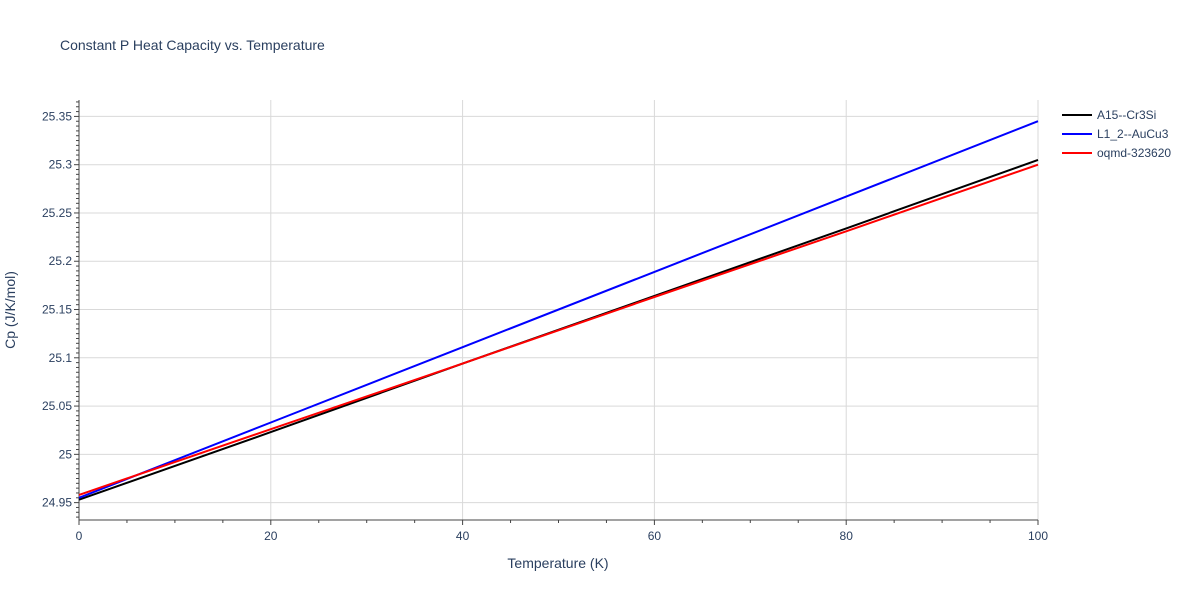 The width and height of the screenshot is (1200, 600). Describe the element at coordinates (463, 536) in the screenshot. I see `x-tick-label: 40` at that location.